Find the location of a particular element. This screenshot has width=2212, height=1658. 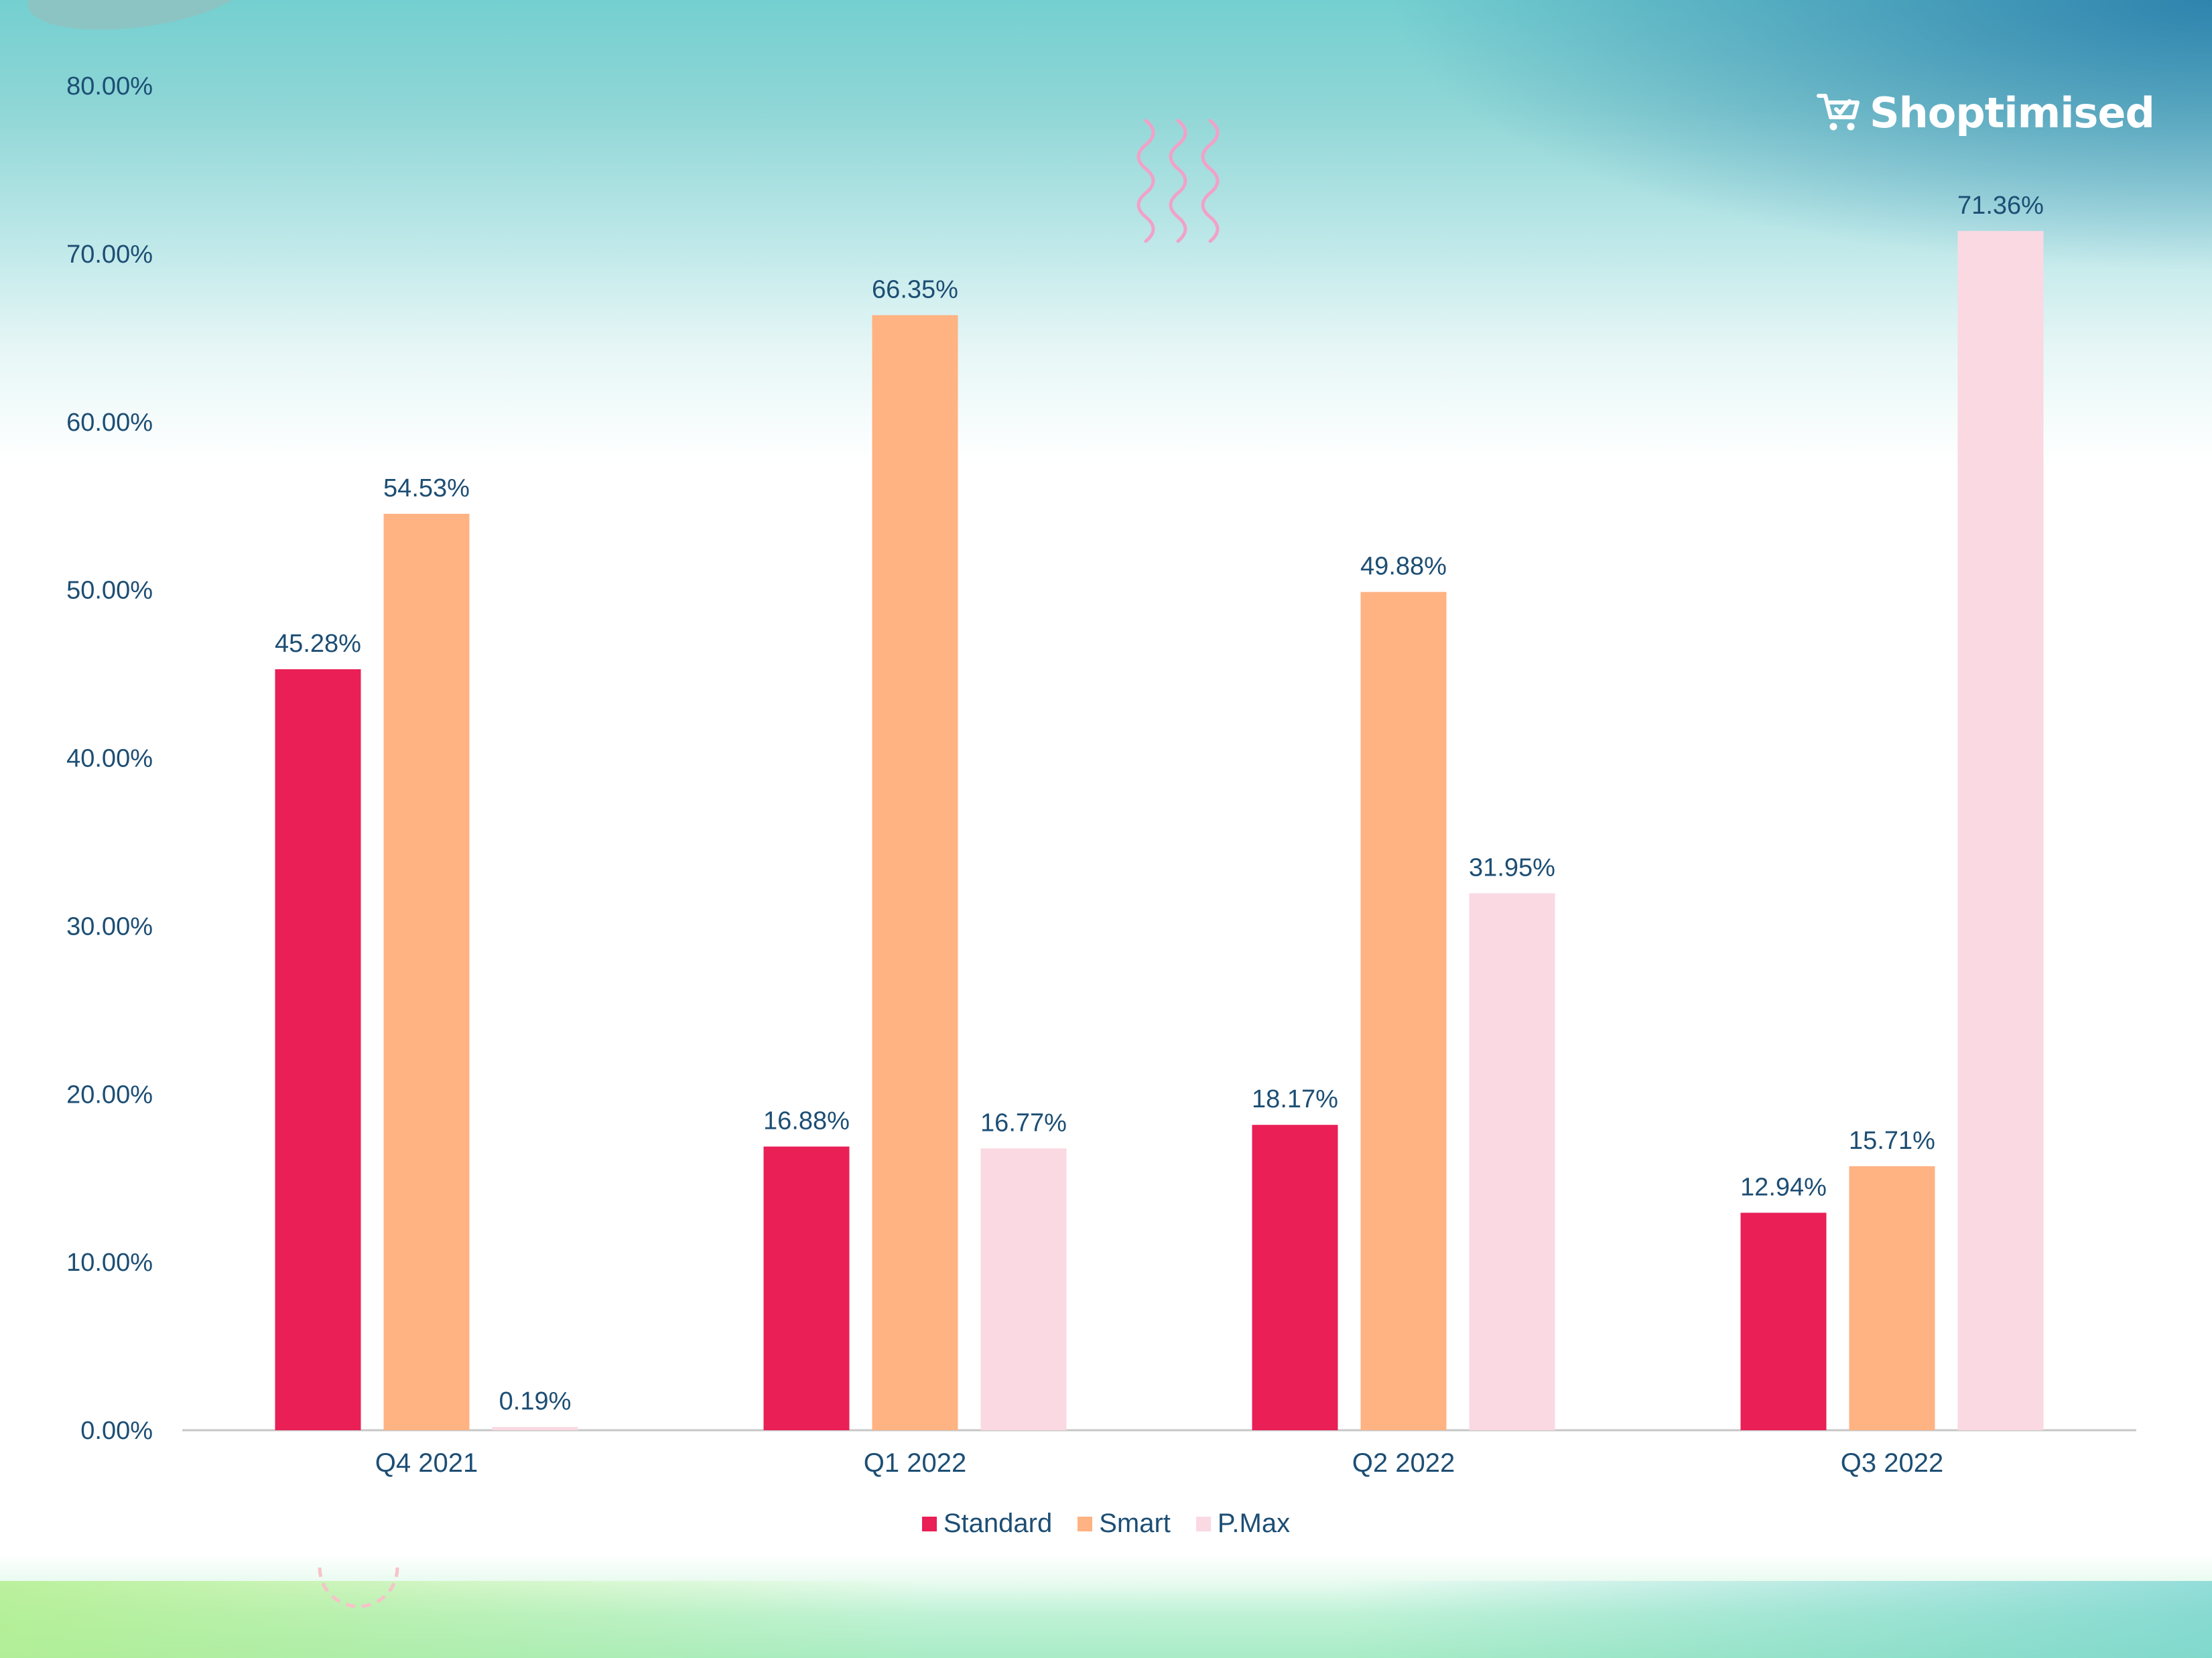

chart-legend: Standard Smart P.Max is located at coordinates (1106, 1524).